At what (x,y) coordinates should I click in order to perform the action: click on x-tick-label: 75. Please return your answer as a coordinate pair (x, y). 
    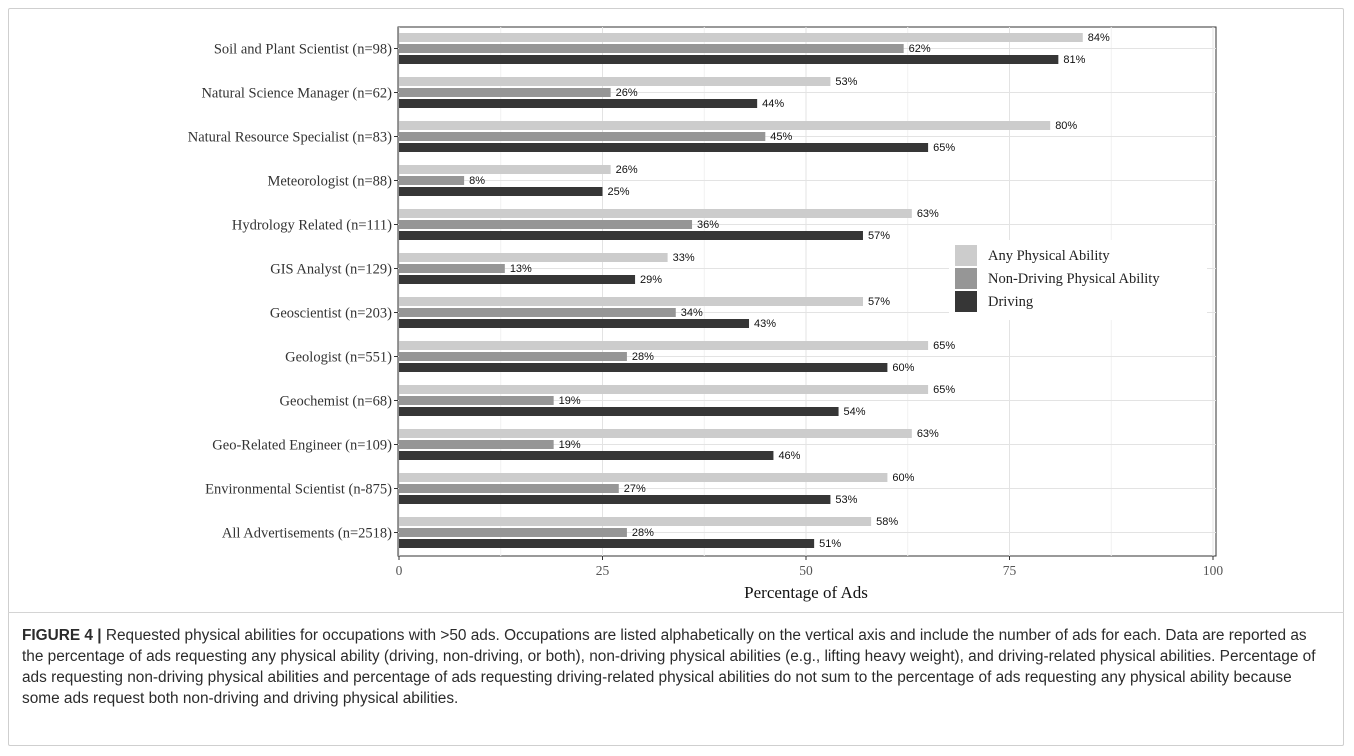
    Looking at the image, I should click on (1010, 570).